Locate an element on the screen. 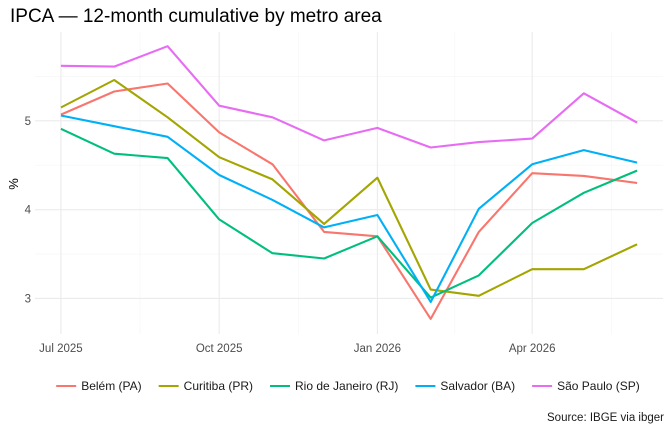 The width and height of the screenshot is (672, 432). y-axis-ticks: 3 4 5 is located at coordinates (28, 211).